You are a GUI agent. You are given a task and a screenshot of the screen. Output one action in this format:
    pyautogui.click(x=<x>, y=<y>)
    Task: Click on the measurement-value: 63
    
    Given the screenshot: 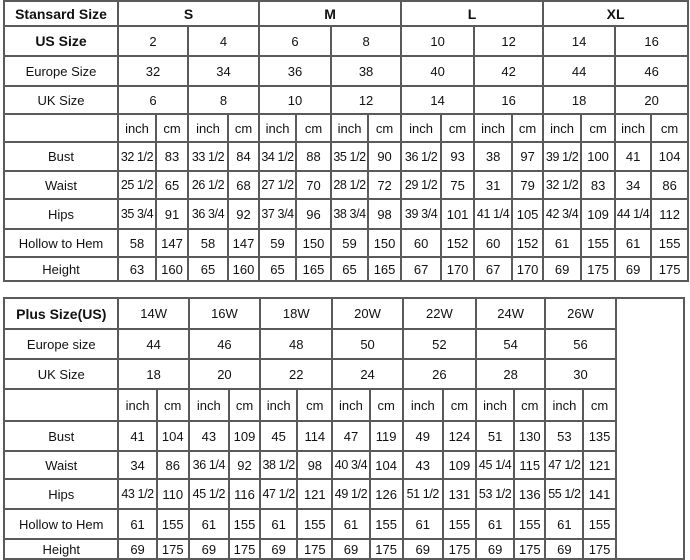 What is the action you would take?
    pyautogui.click(x=137, y=269)
    